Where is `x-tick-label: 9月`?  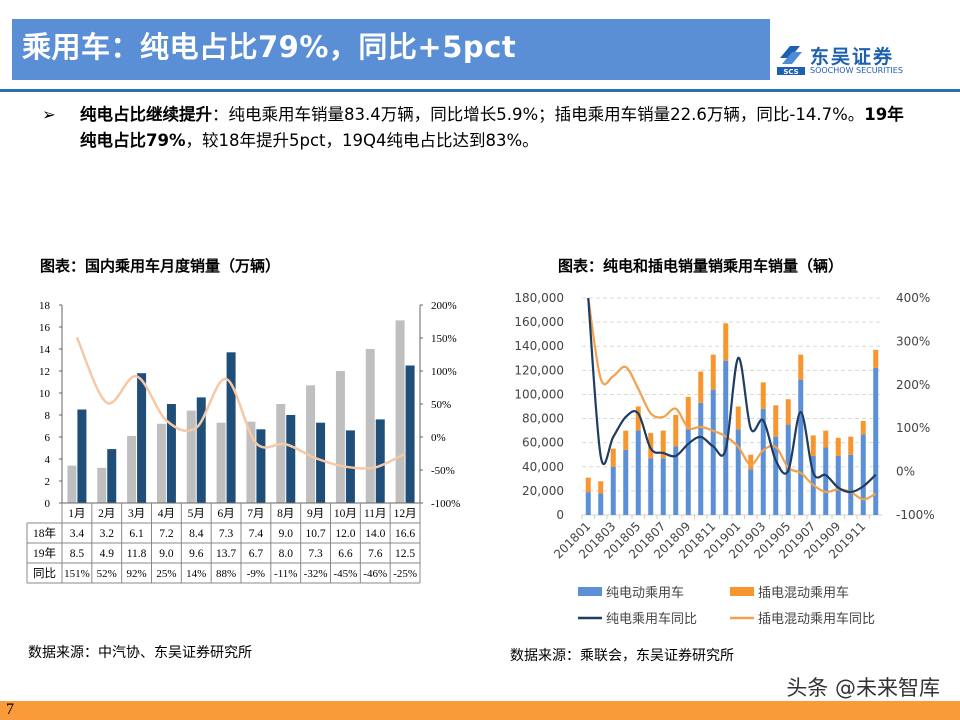 x-tick-label: 9月 is located at coordinates (315, 514).